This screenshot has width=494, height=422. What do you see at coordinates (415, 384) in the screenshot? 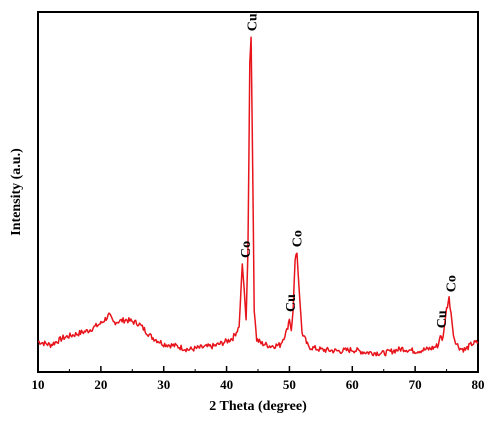
I see `x-tick-label: 70` at bounding box center [415, 384].